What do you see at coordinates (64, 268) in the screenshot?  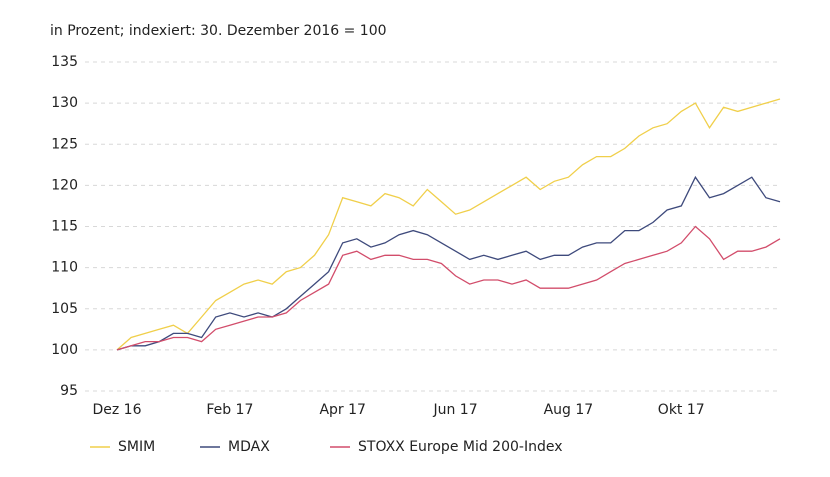 I see `y-tick-label: 110` at bounding box center [64, 268].